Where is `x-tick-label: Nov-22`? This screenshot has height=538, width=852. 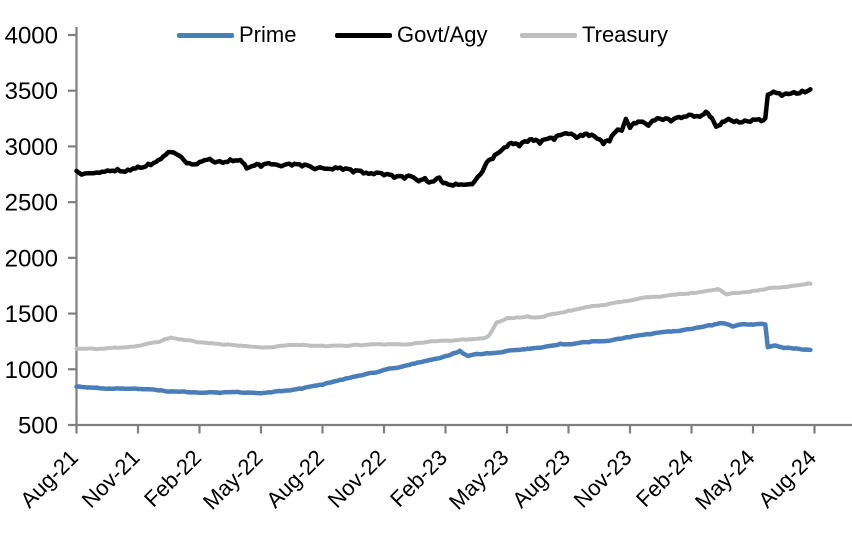 x-tick-label: Nov-22 is located at coordinates (357, 479).